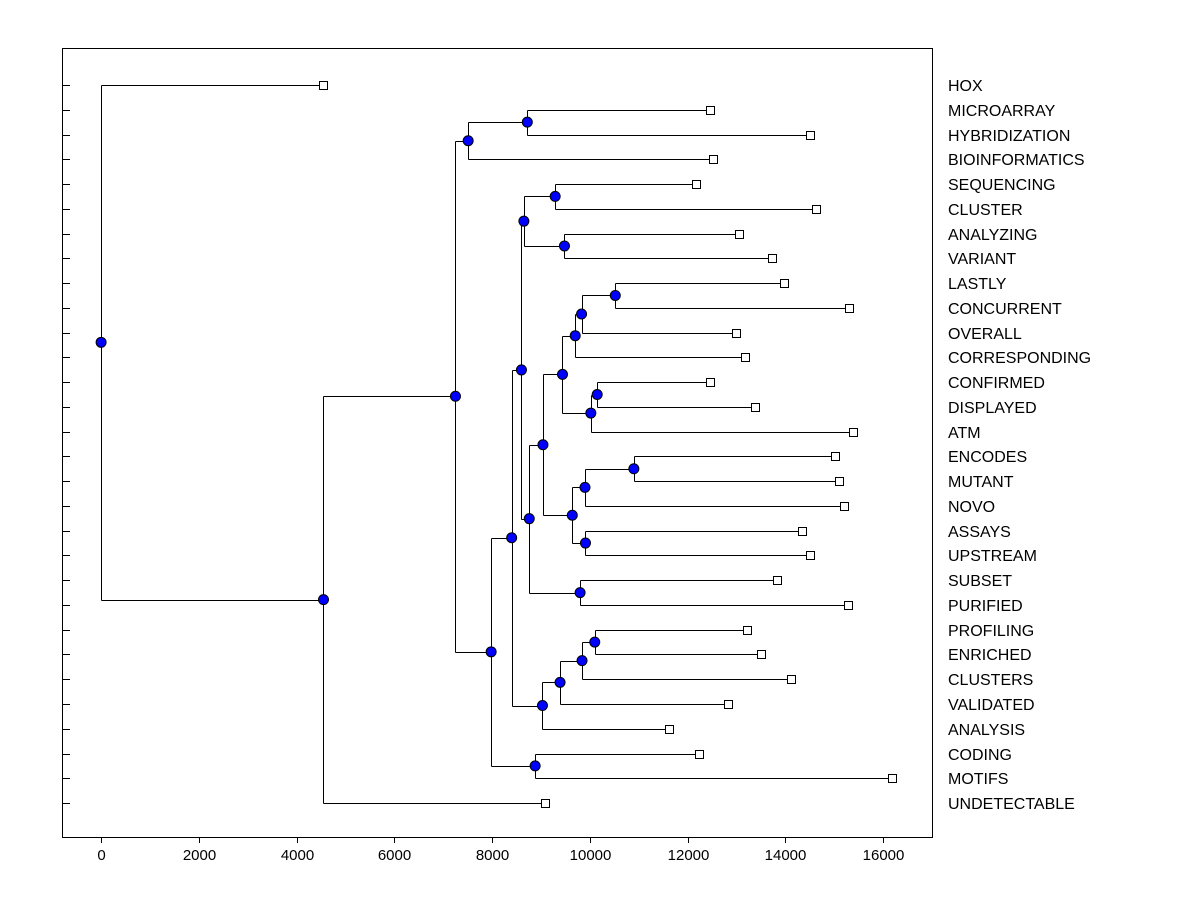 This screenshot has width=1200, height=900. I want to click on leaf-node-displayed, so click(755, 407).